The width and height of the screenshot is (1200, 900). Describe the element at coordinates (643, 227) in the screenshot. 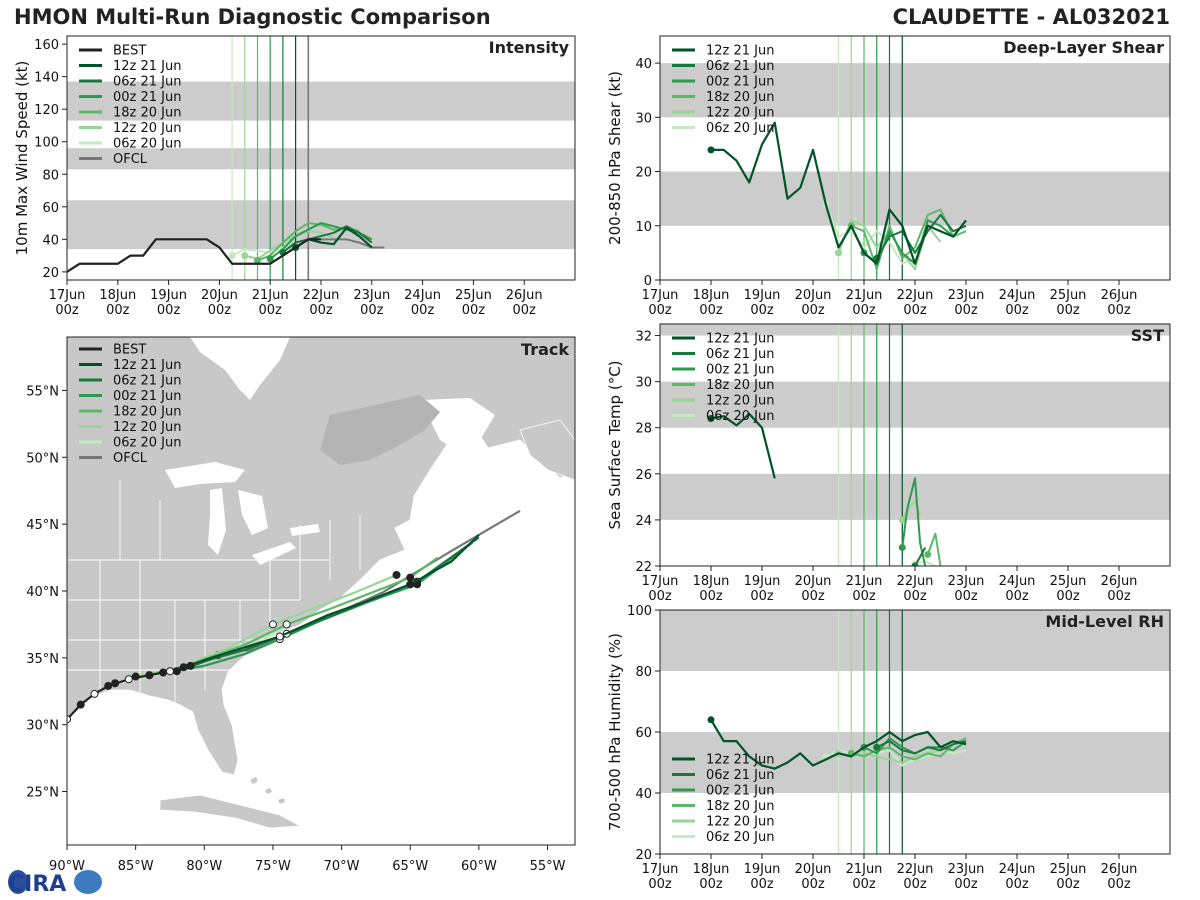

I see `y-tick-label: 10` at that location.